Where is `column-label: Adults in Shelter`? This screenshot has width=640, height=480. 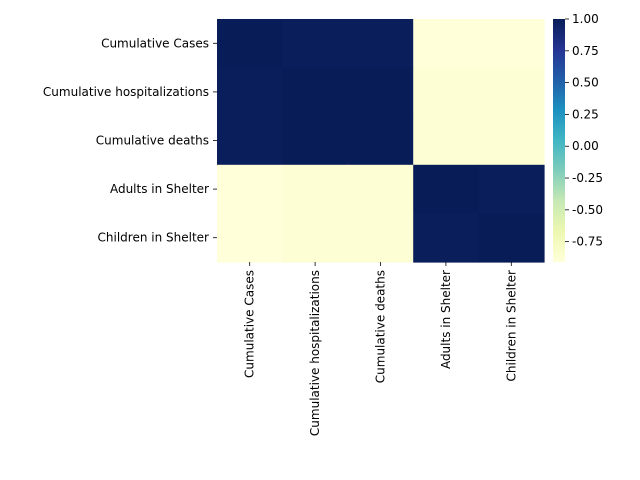
column-label: Adults in Shelter is located at coordinates (446, 319).